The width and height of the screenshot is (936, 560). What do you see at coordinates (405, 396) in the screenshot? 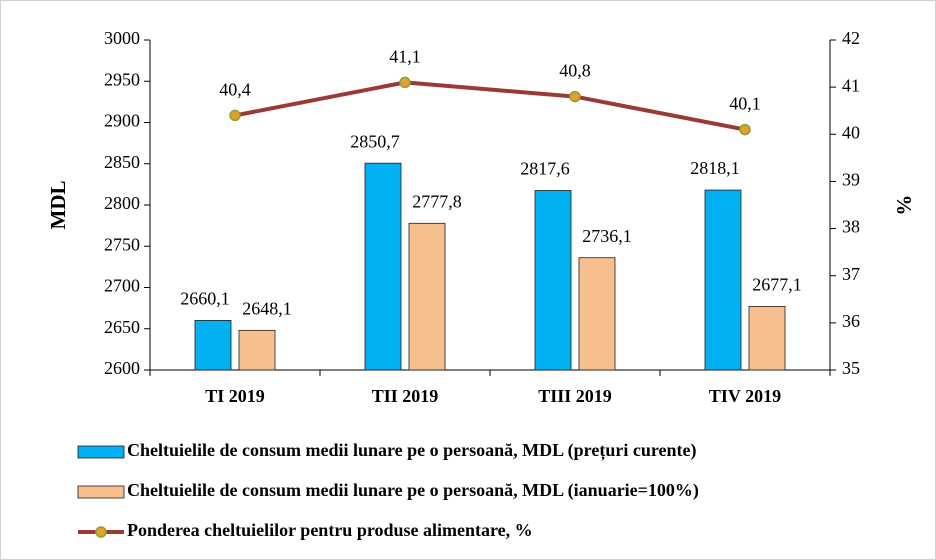
I see `x-tick-label: TII 2019` at bounding box center [405, 396].